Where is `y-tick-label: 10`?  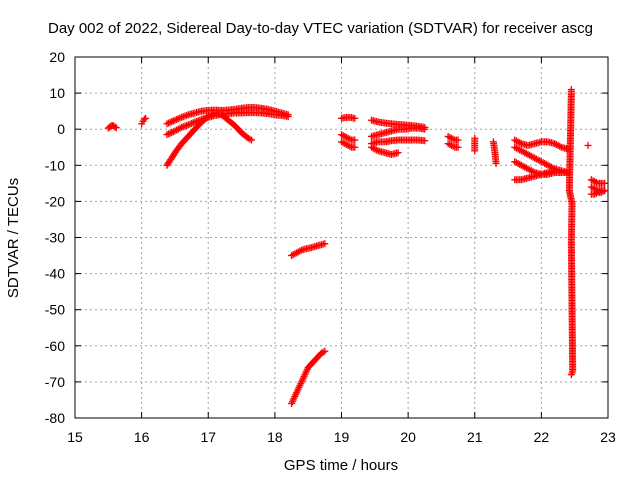
y-tick-label: 10 is located at coordinates (57, 93).